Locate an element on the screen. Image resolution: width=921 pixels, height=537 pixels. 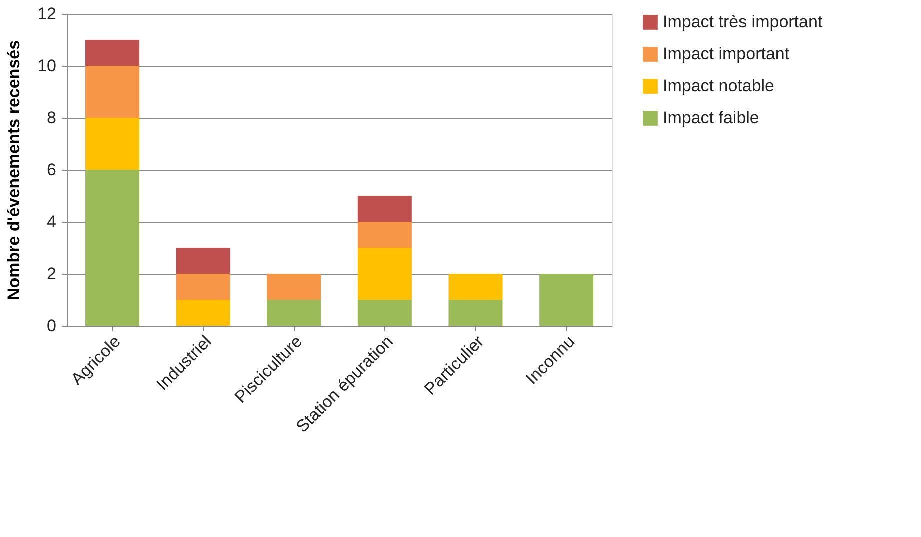
y-tick-label: 10 is located at coordinates (47, 66).